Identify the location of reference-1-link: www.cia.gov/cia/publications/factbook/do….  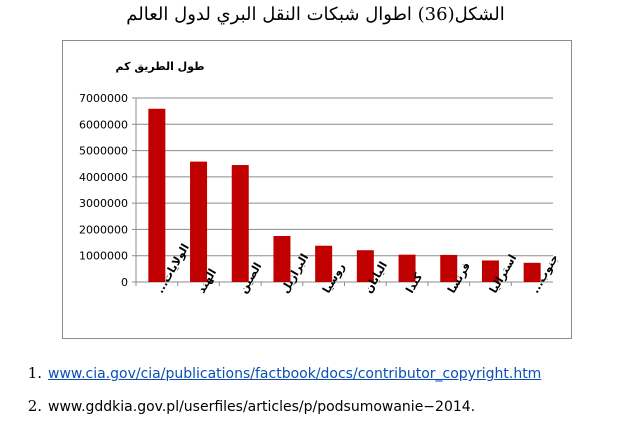
(295, 374).